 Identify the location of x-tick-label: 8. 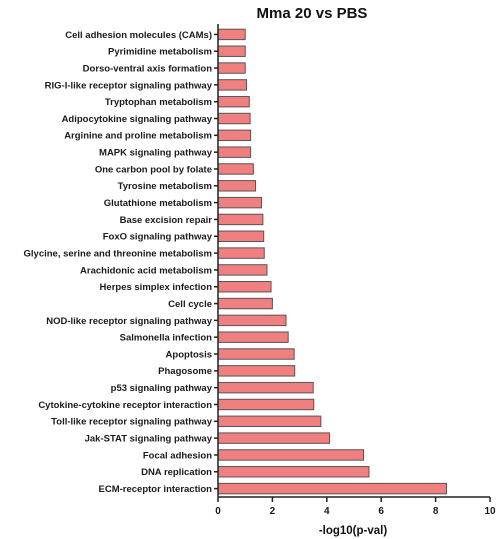
(436, 511).